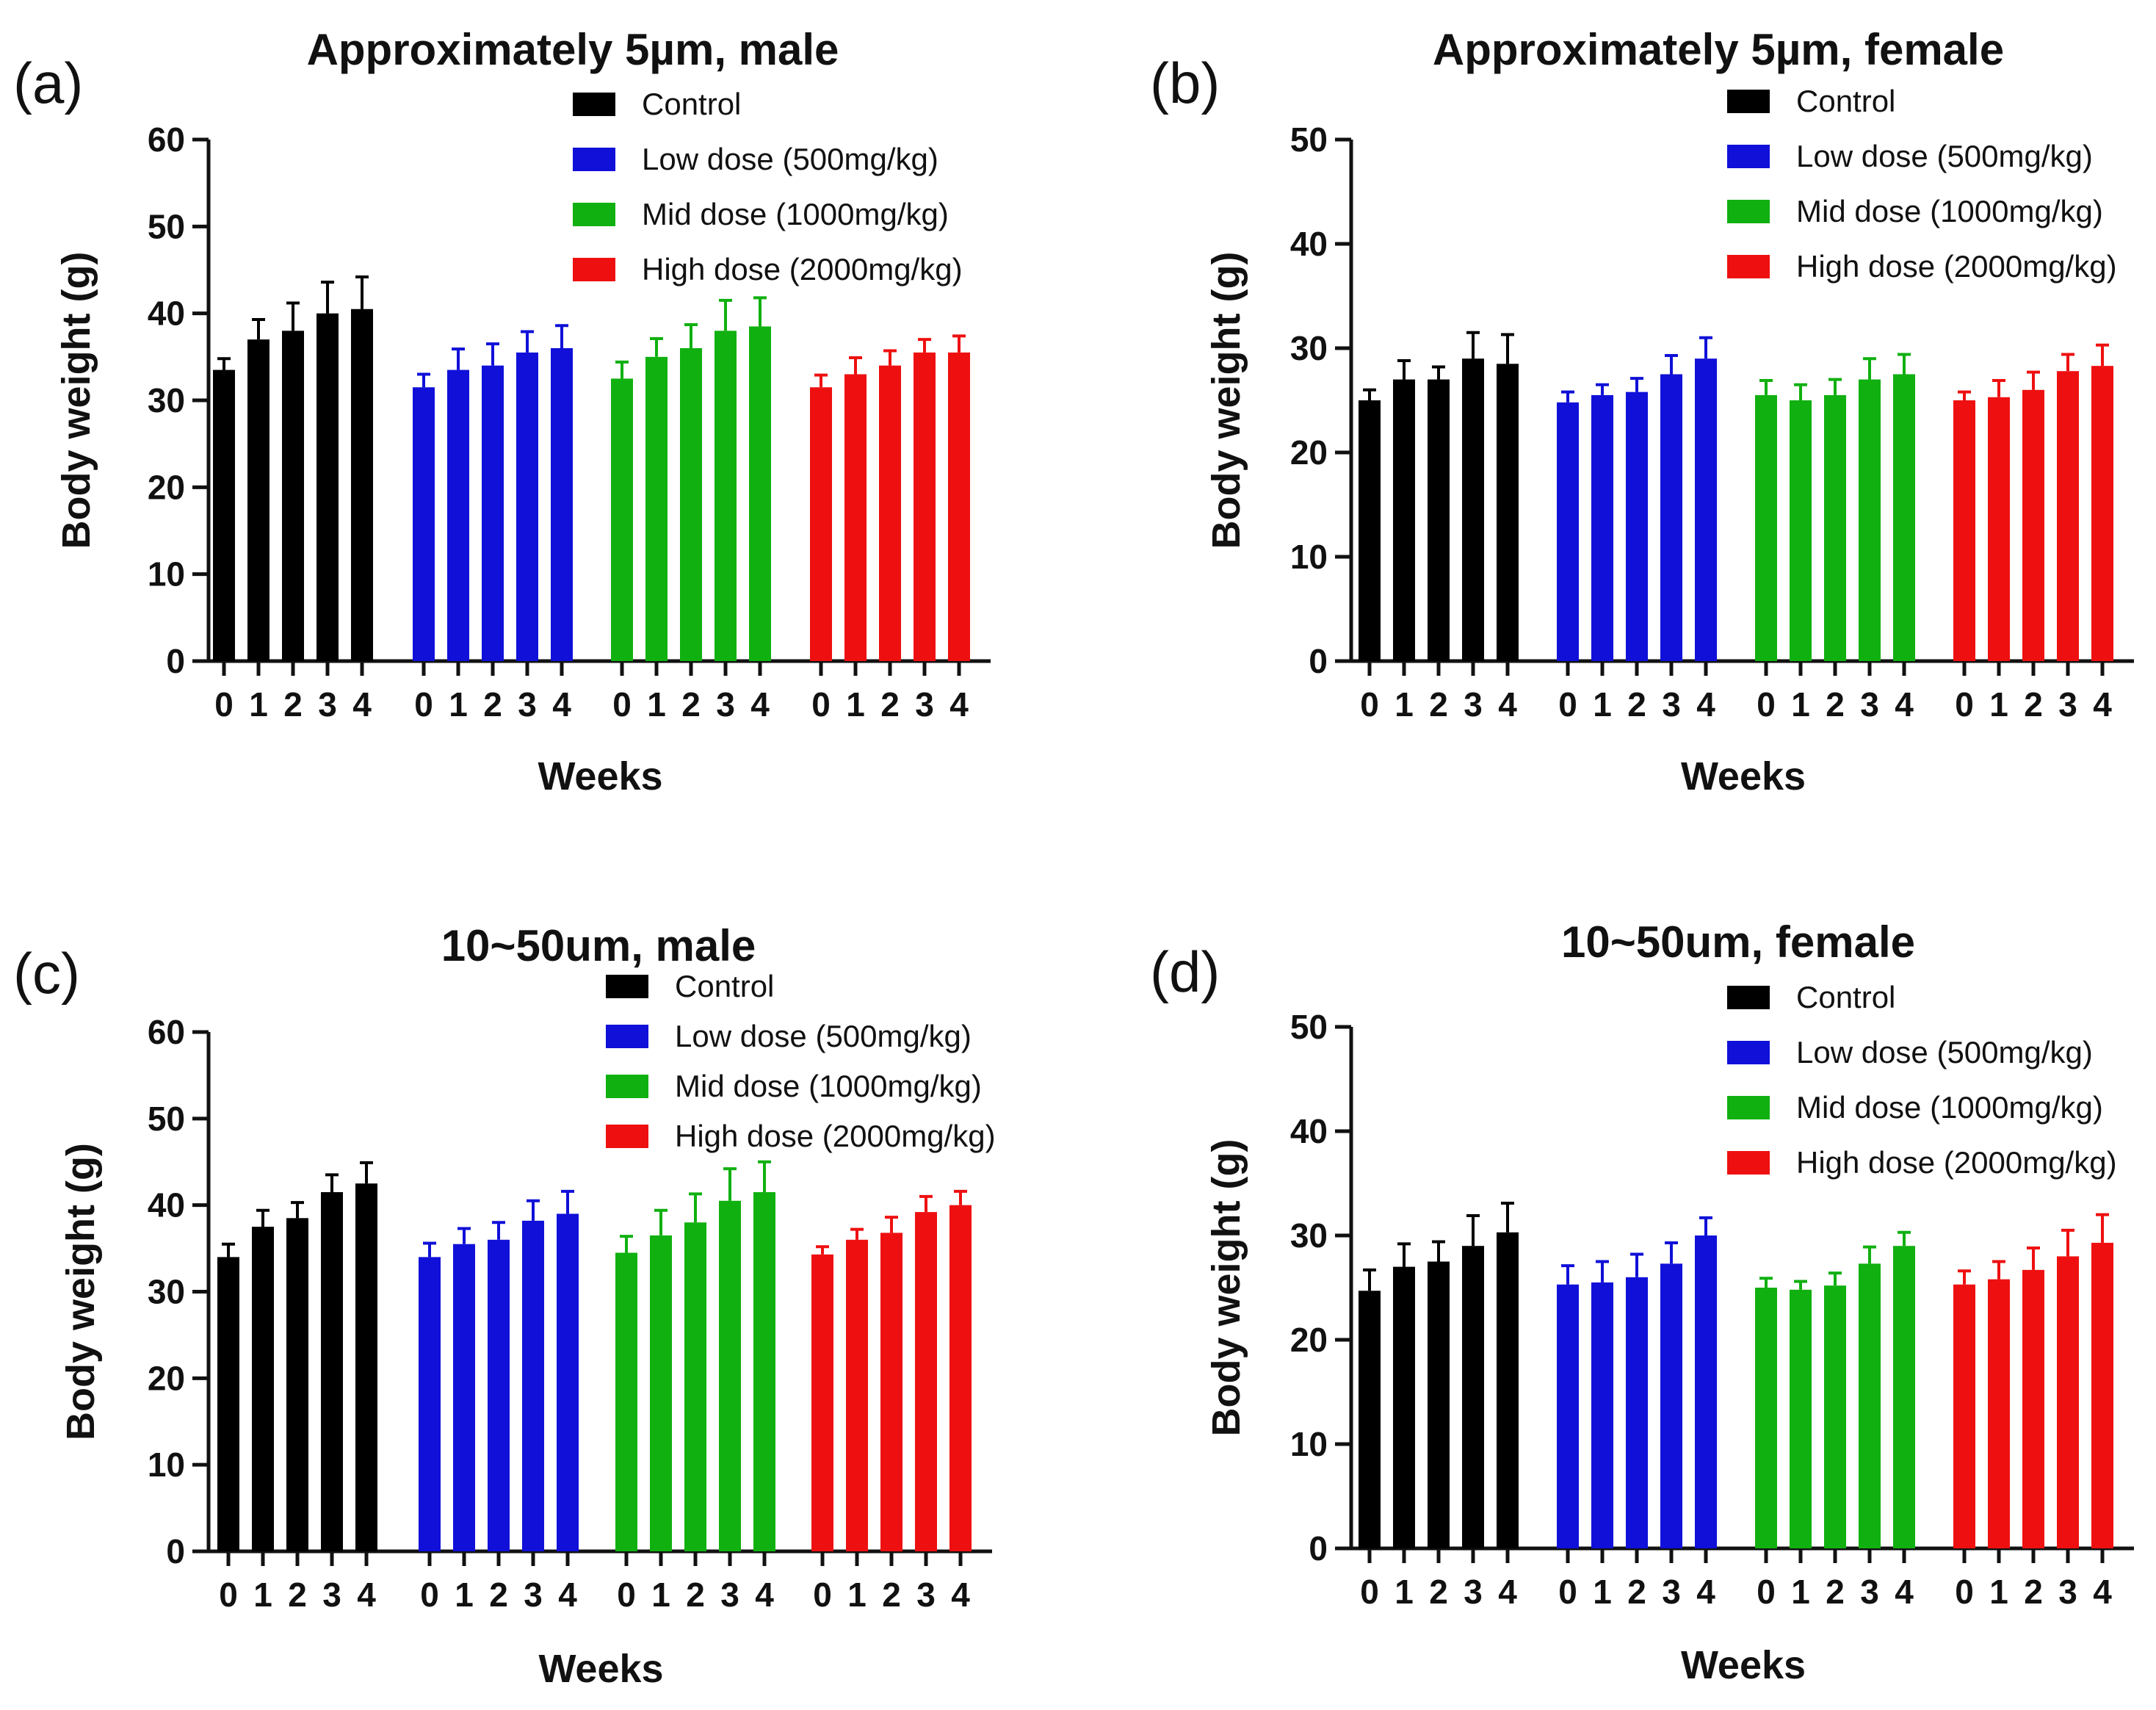 The image size is (2156, 1710). I want to click on legend-label: High dose (2000mg/kg), so click(1956, 266).